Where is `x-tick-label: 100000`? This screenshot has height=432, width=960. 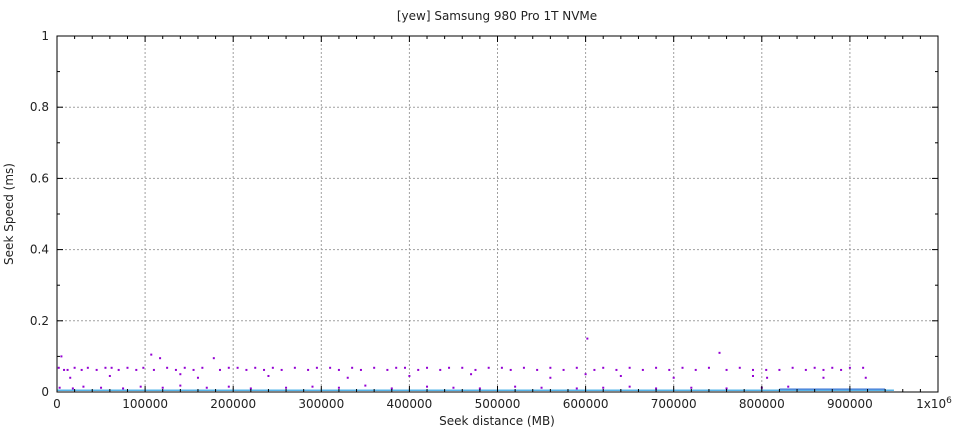
x-tick-label: 100000 is located at coordinates (145, 404).